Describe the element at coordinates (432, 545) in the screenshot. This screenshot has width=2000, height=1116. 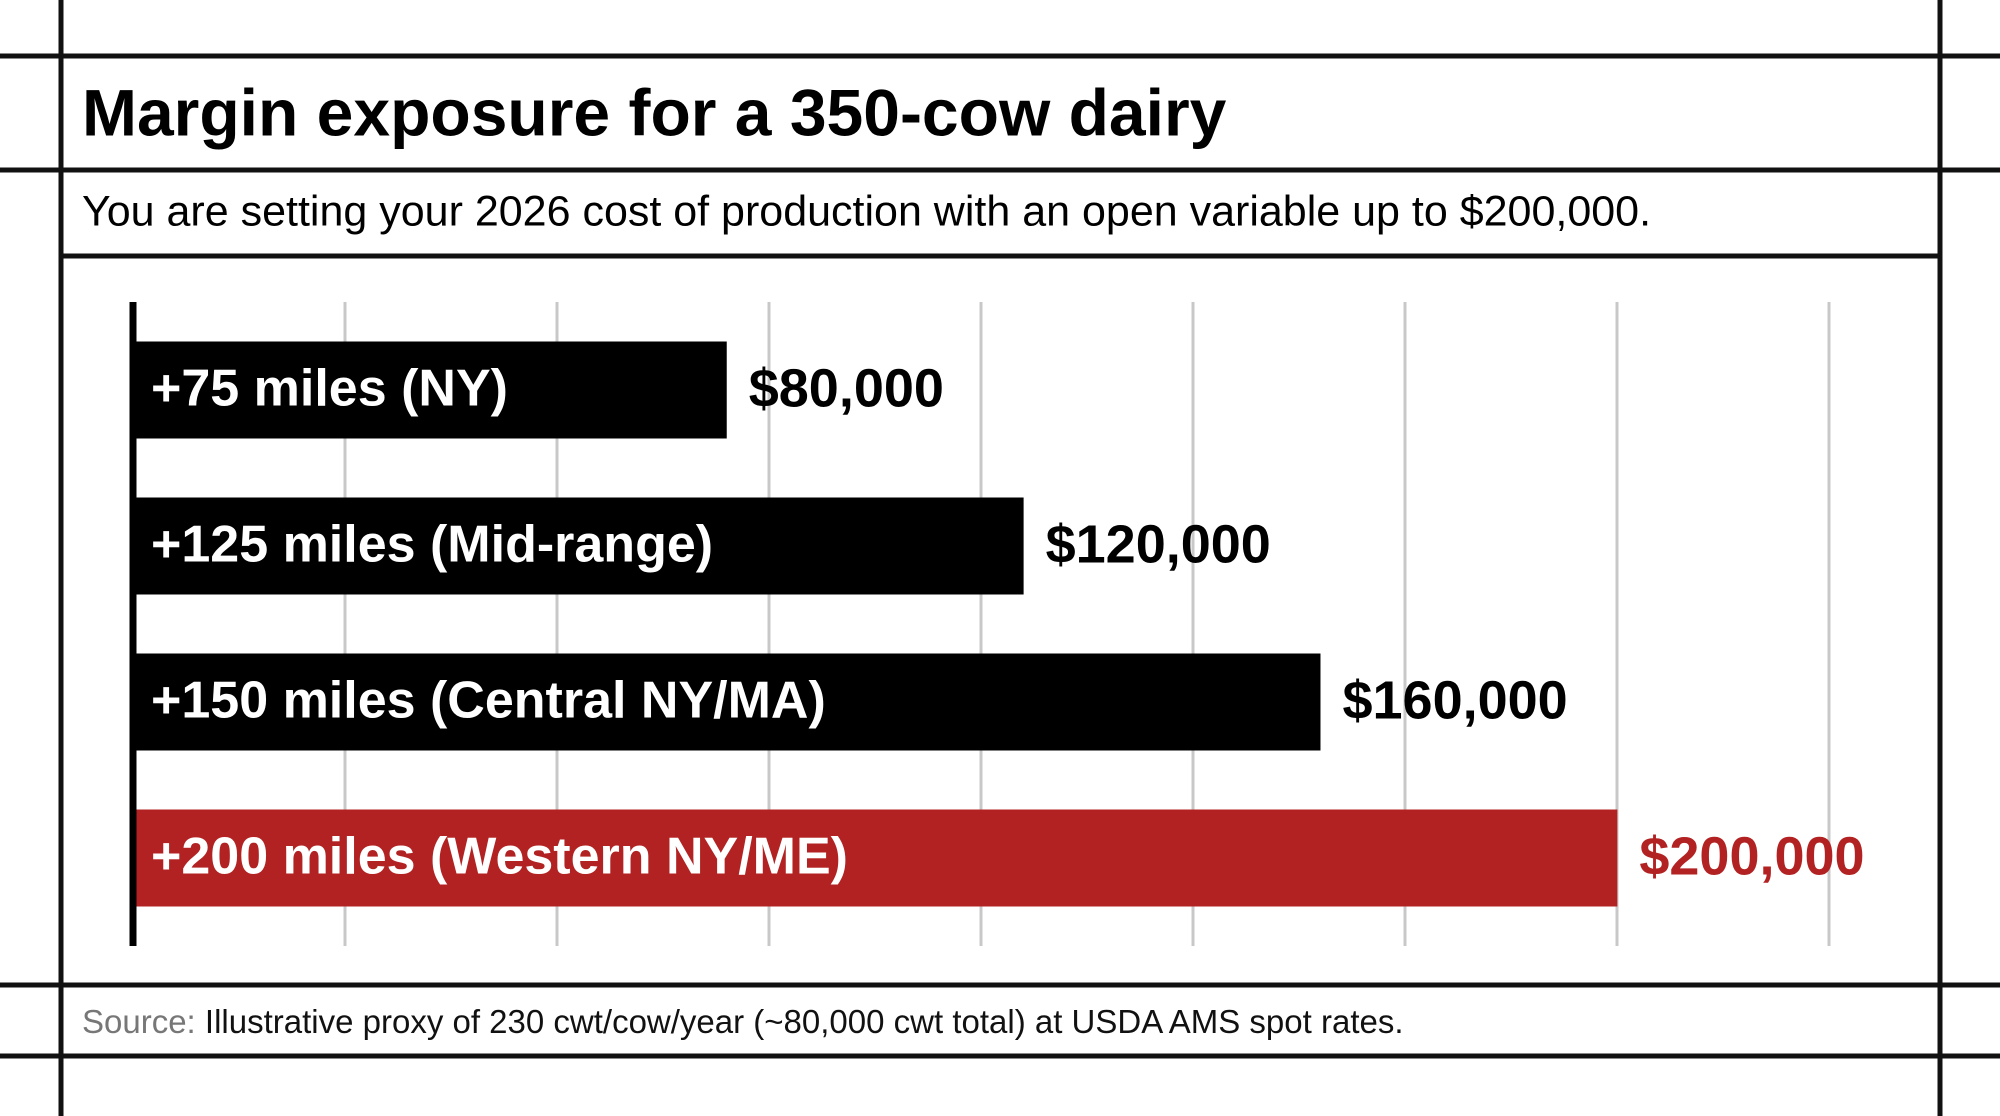
I see `category-label: +125 miles (Mid-range)` at that location.